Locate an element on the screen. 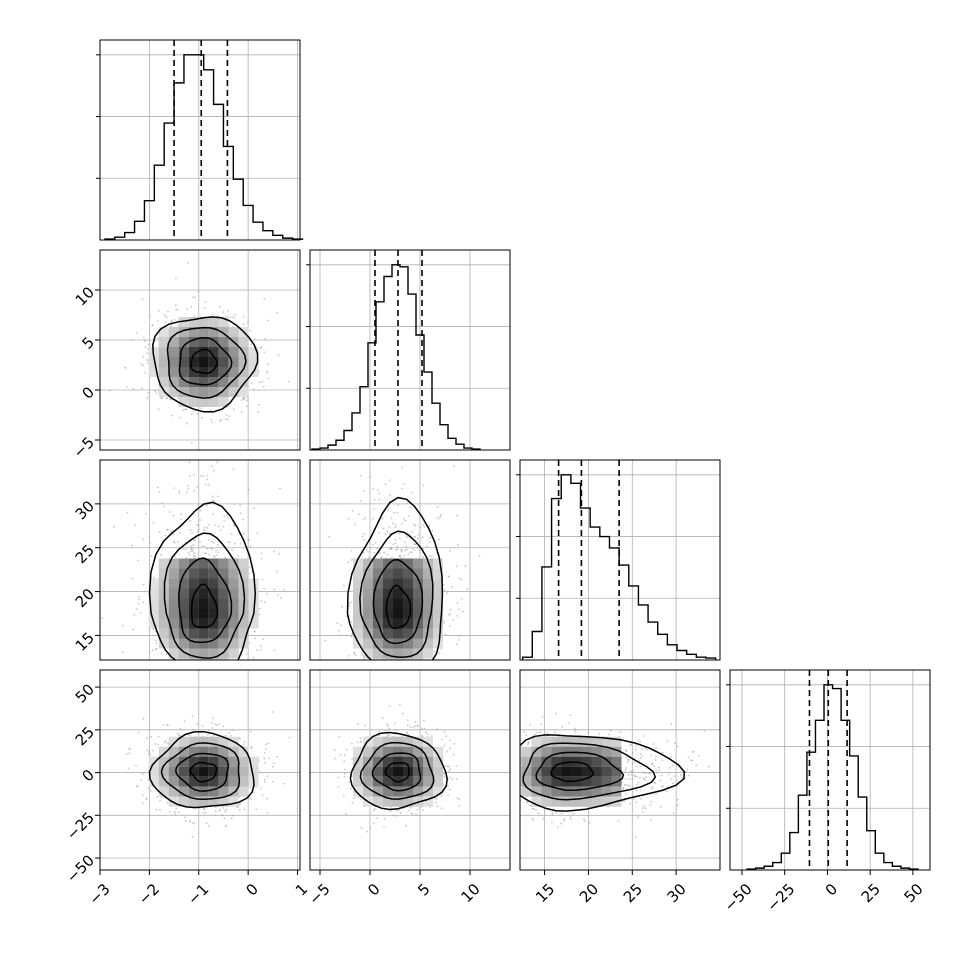  contour-line is located at coordinates (205, 364).